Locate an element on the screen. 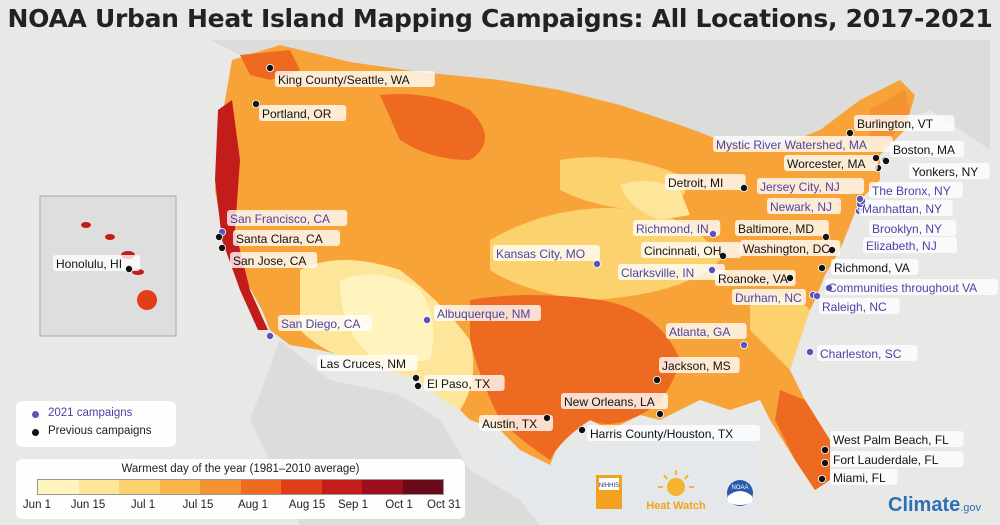  marker-fort-lauderdale-fl is located at coordinates (825, 462).